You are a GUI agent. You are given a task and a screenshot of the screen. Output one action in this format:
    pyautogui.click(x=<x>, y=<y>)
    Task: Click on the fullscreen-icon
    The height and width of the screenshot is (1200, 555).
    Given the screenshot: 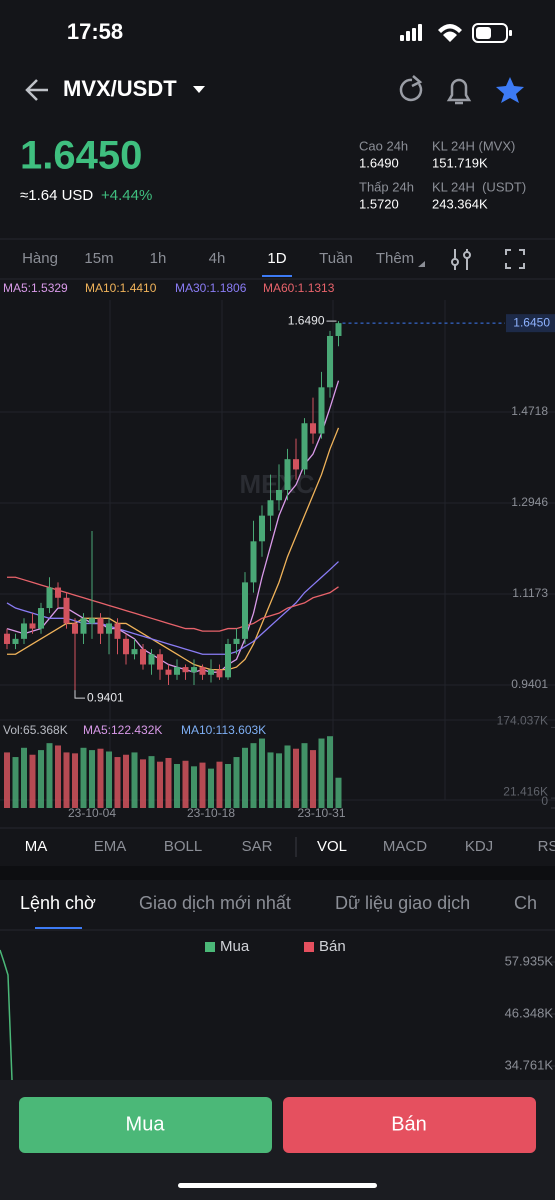 What is the action you would take?
    pyautogui.click(x=515, y=259)
    